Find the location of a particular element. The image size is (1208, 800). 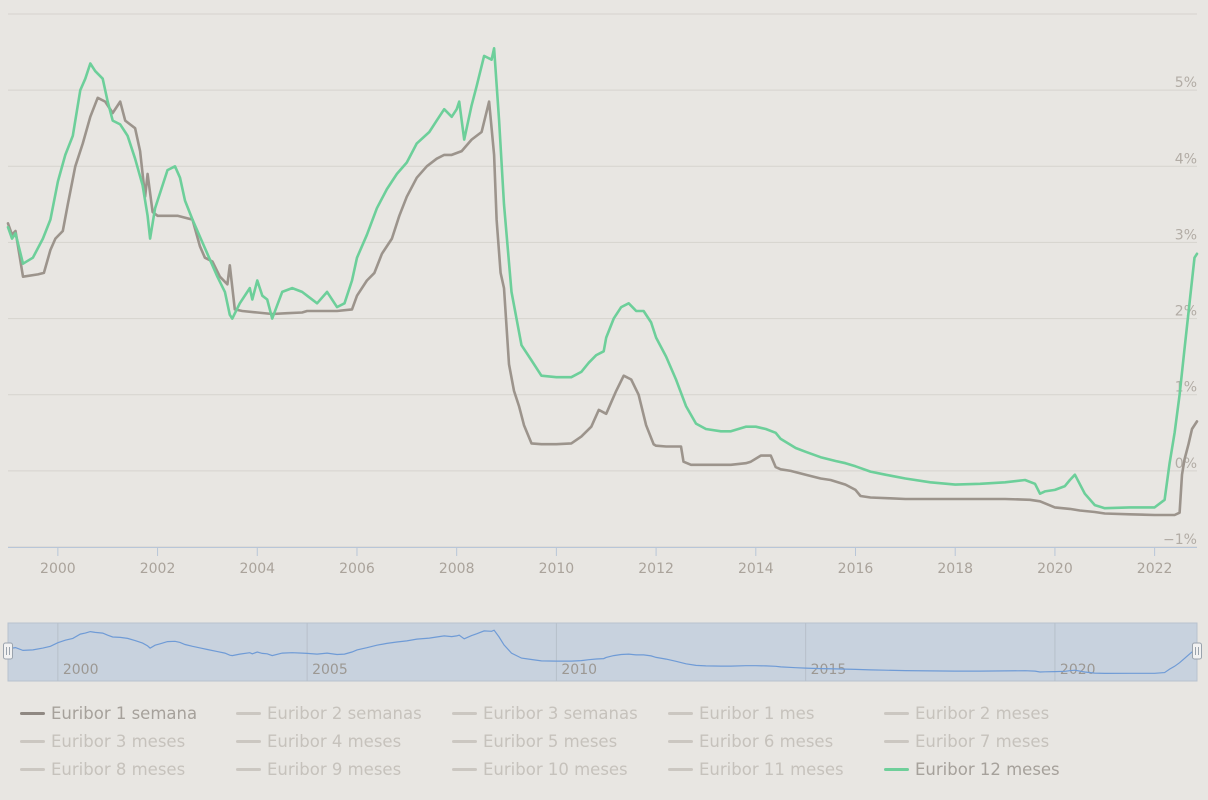

x-tick-label: 2006 is located at coordinates (357, 569).